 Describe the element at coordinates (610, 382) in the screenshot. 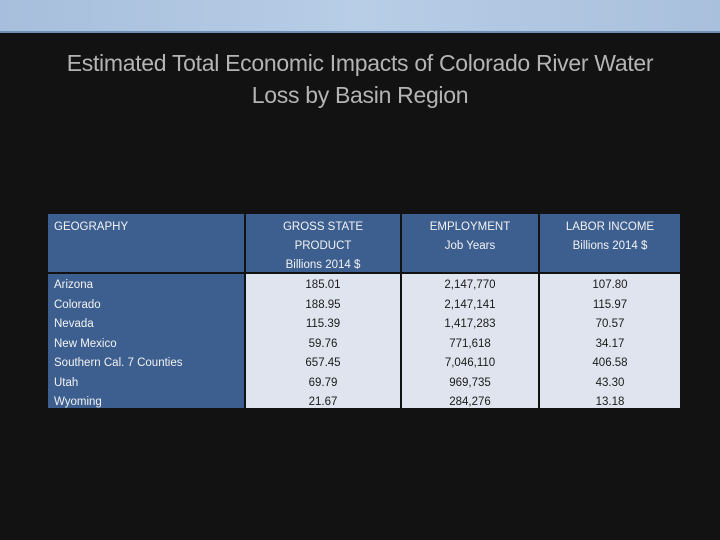

I see `table-cell-labor-income: 43.30` at that location.